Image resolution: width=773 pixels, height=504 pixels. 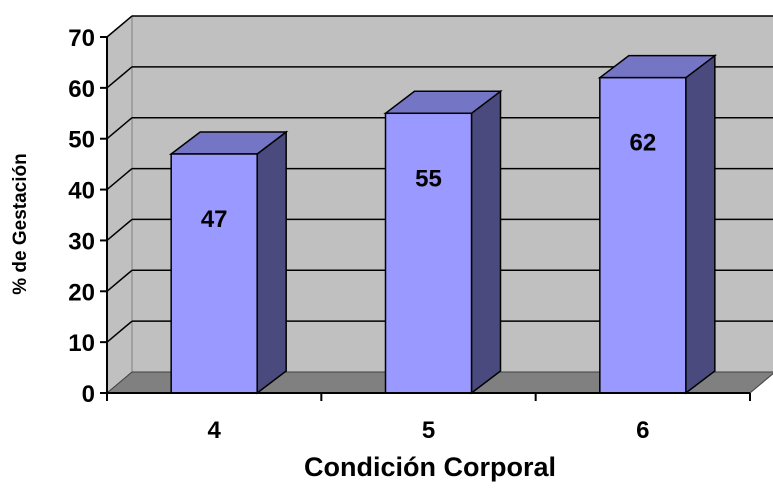 What do you see at coordinates (81, 191) in the screenshot?
I see `y-tick-label: 40` at bounding box center [81, 191].